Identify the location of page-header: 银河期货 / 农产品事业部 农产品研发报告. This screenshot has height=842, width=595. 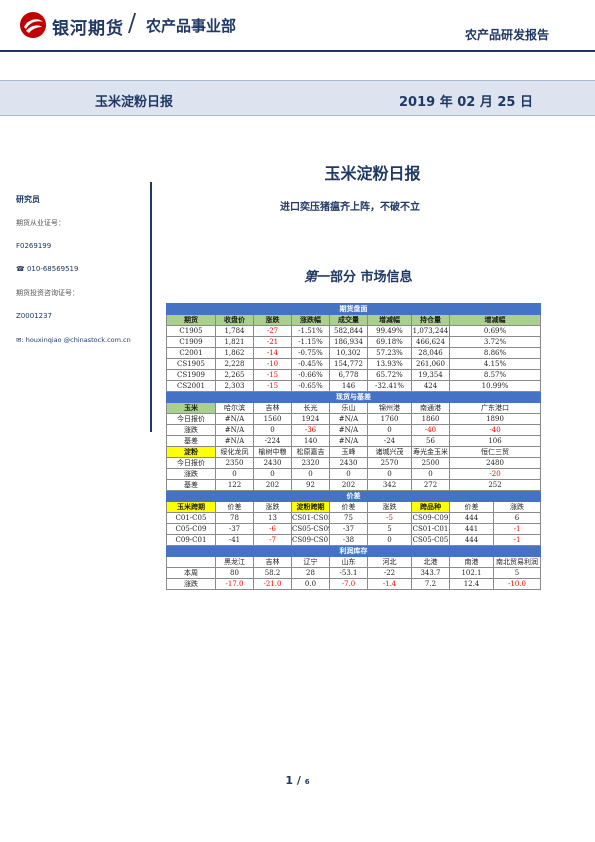
(297, 26).